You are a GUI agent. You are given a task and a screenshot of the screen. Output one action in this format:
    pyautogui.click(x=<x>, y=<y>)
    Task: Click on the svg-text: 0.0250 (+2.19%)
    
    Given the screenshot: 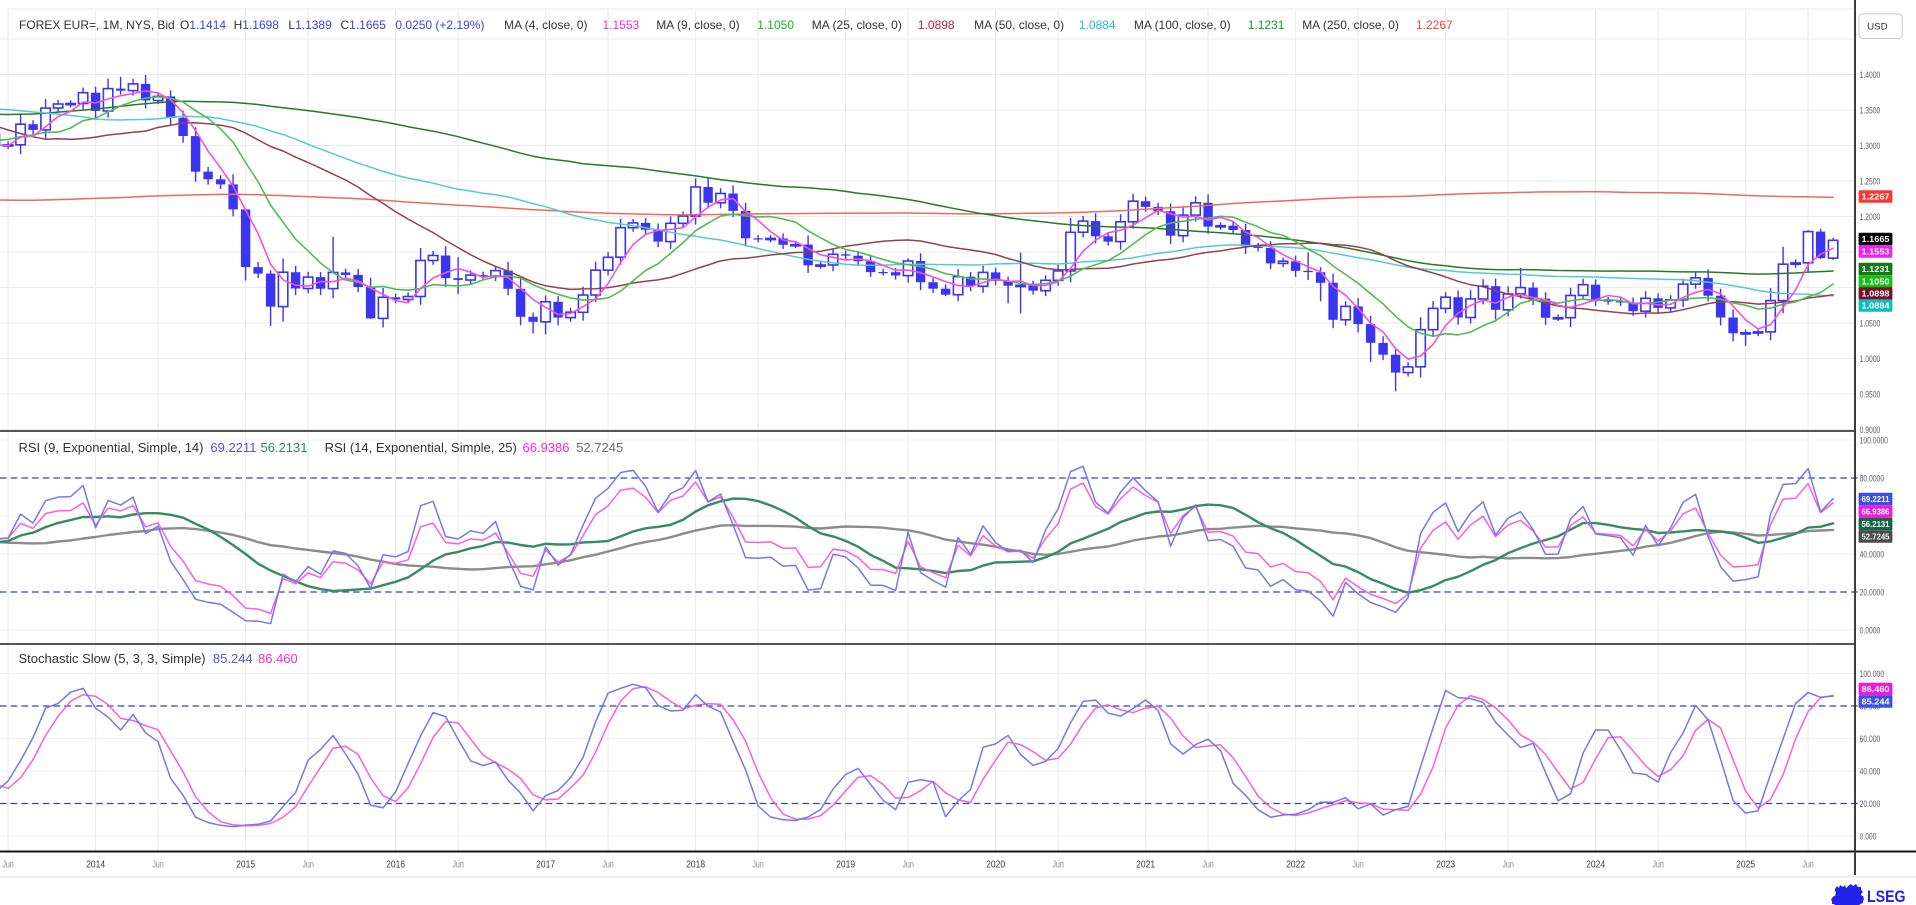 What is the action you would take?
    pyautogui.click(x=439, y=25)
    